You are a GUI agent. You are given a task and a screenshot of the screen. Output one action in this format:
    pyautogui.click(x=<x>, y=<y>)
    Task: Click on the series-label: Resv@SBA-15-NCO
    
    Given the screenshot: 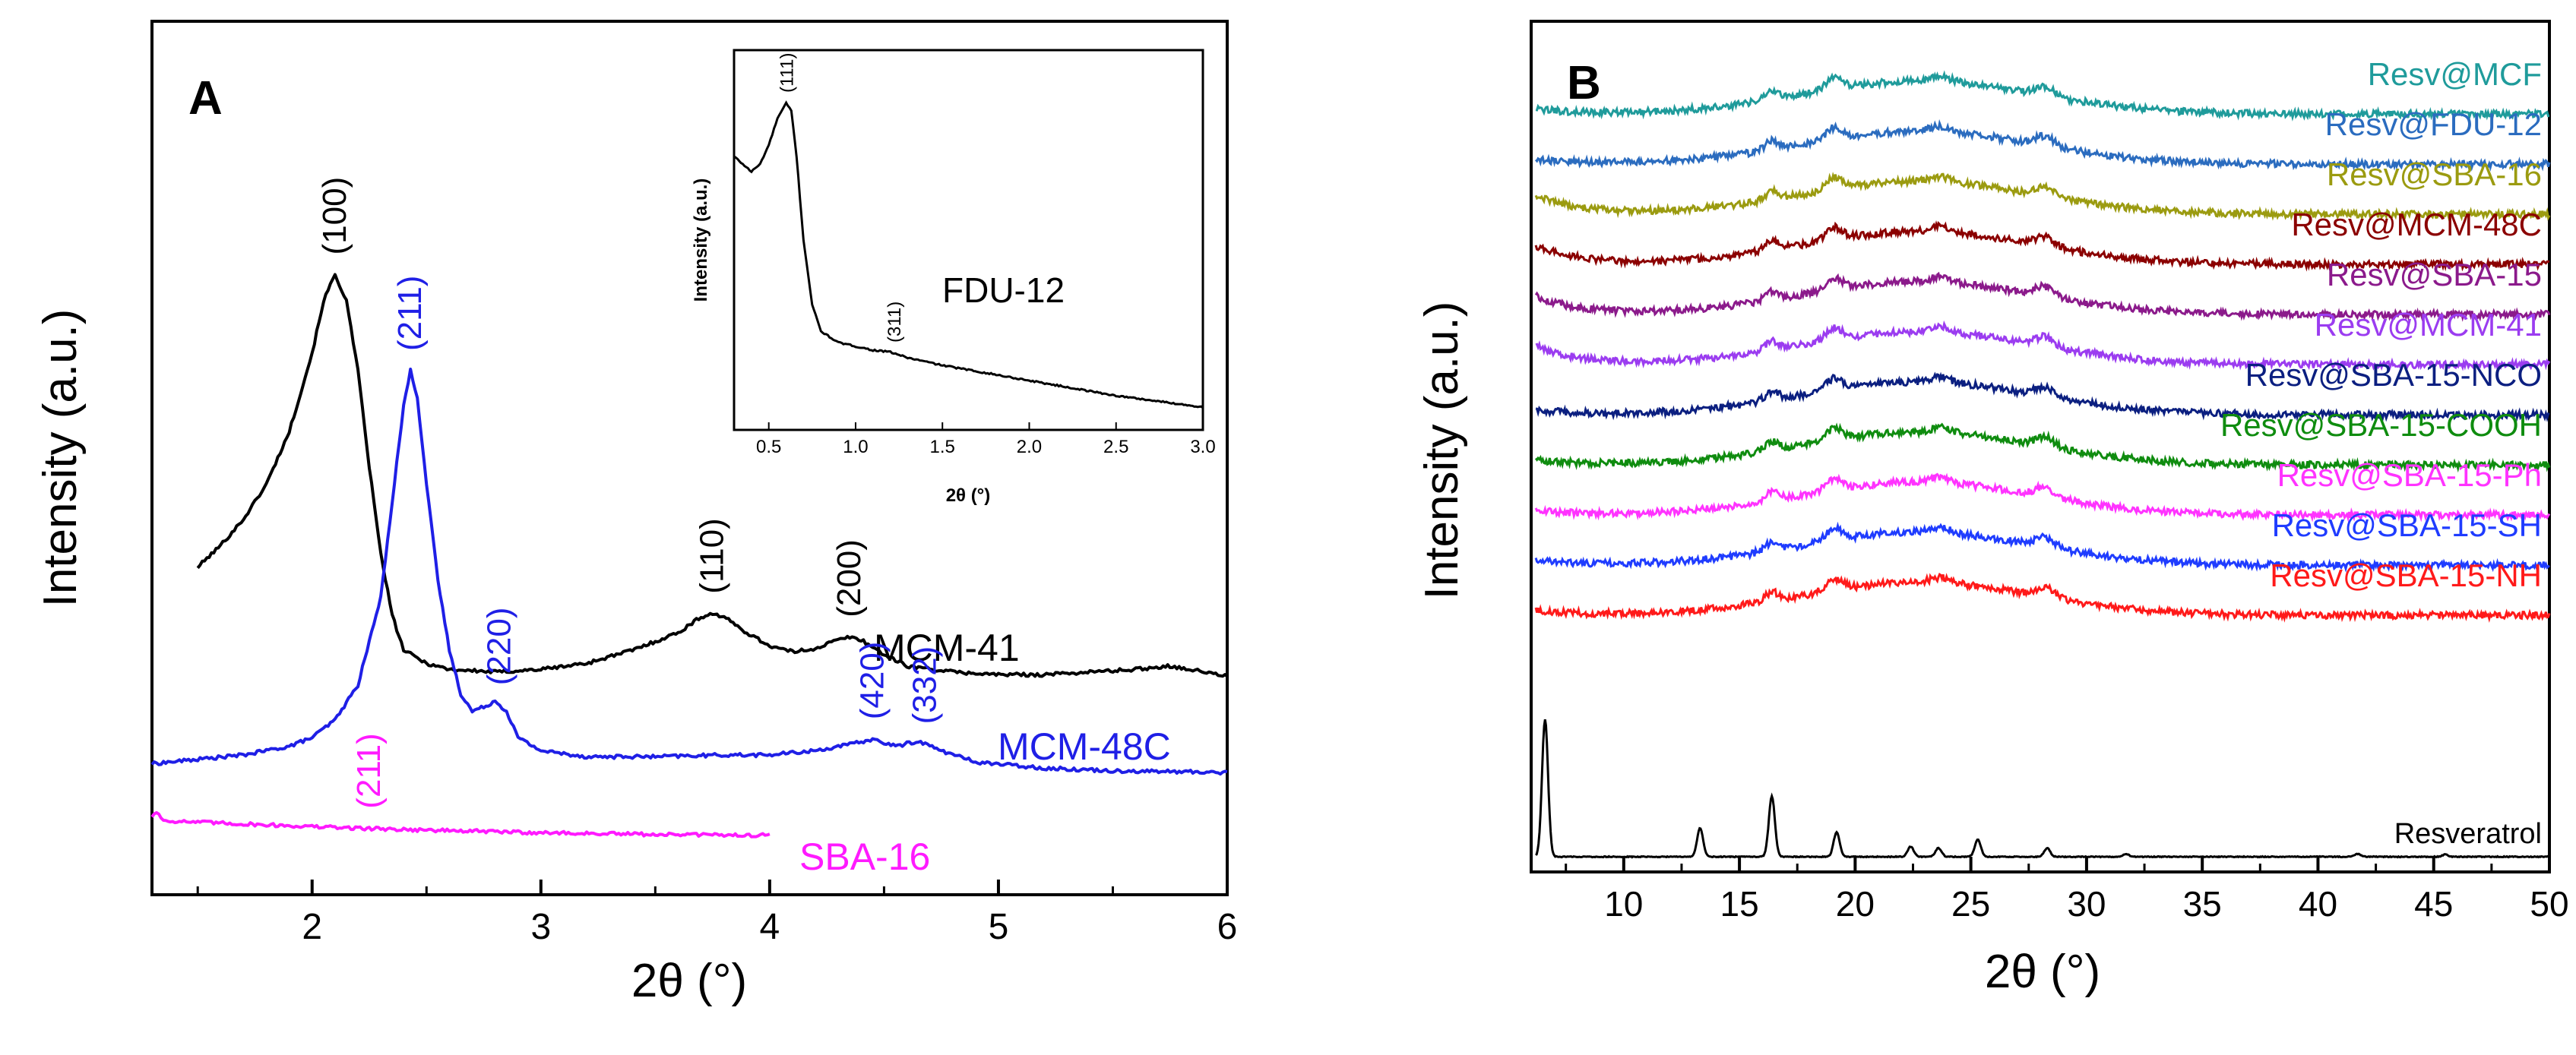 What is the action you would take?
    pyautogui.click(x=2393, y=375)
    